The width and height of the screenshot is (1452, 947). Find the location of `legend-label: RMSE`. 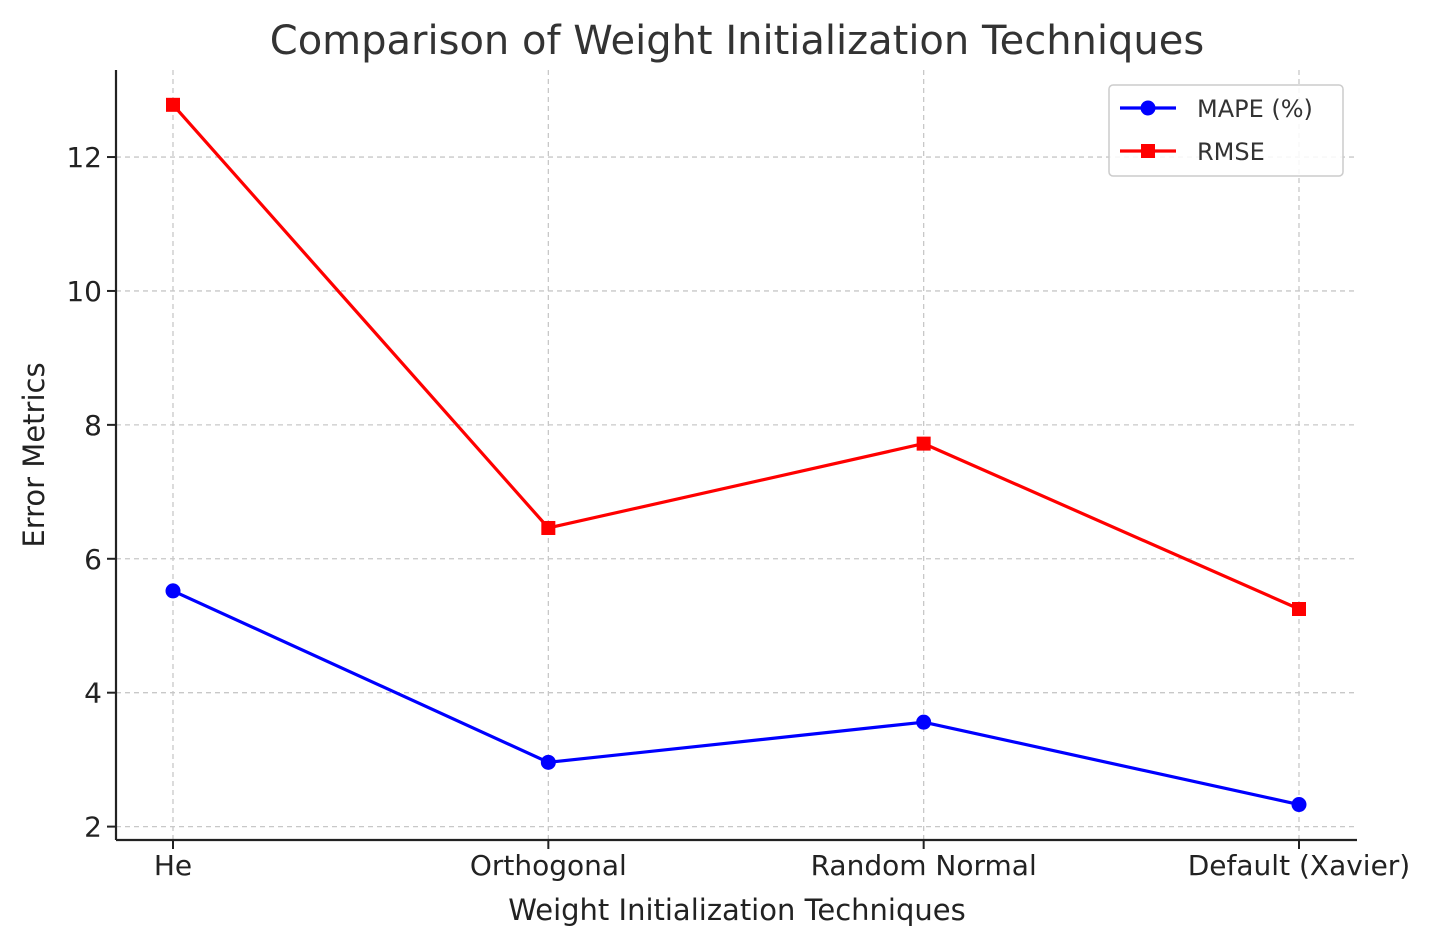

legend-label: RMSE is located at coordinates (1231, 152).